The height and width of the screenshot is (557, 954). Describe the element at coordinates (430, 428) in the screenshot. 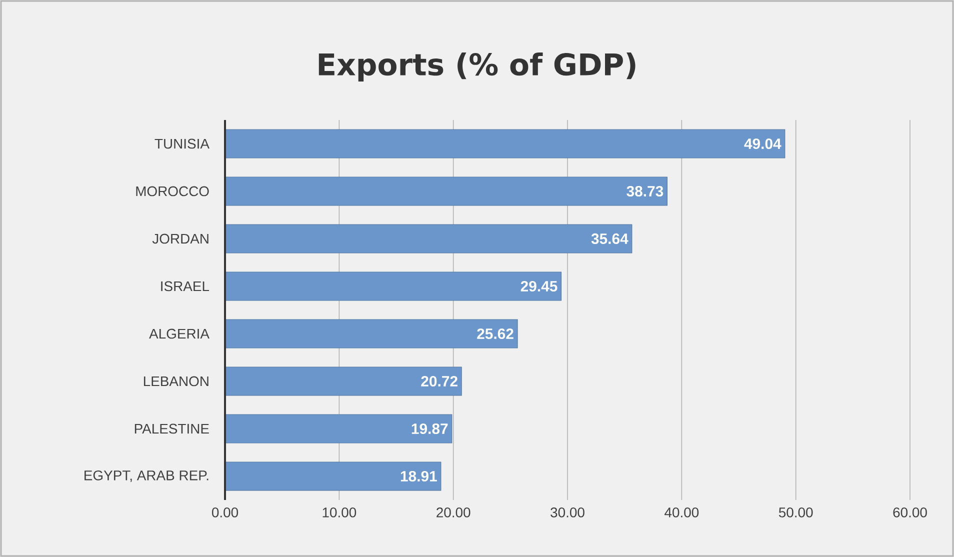

I see `data-label: 19.87` at that location.